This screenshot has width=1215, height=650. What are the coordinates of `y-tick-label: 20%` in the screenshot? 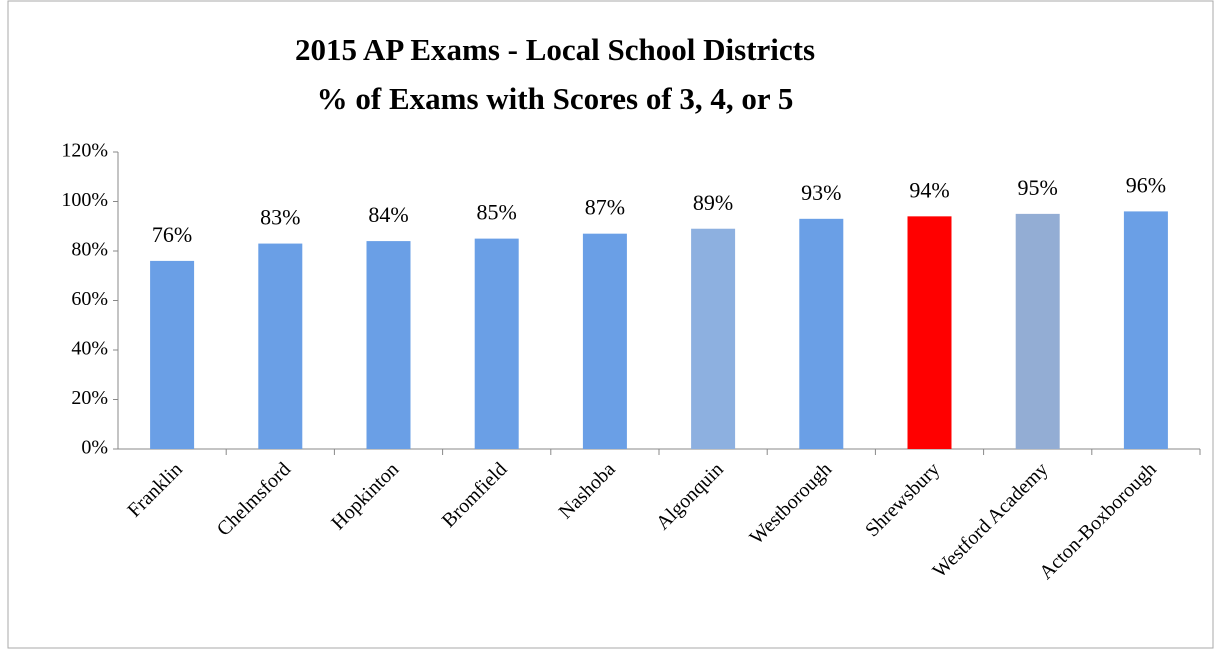 It's located at (89, 398).